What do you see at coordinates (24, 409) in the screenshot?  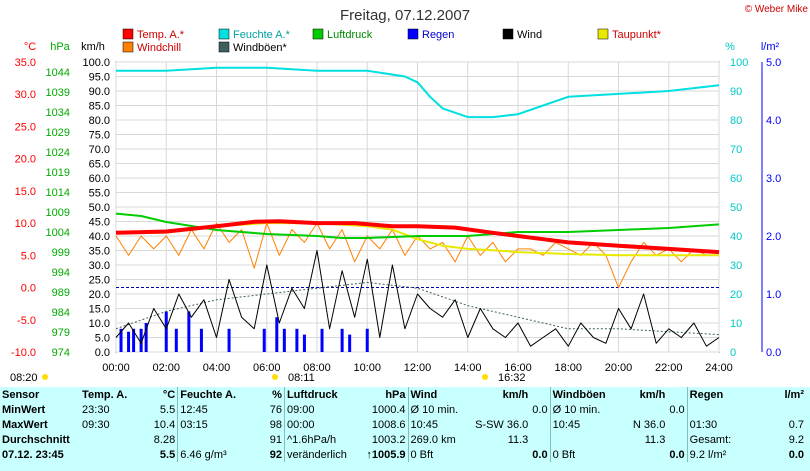 I see `stats-cell: MinWert` at bounding box center [24, 409].